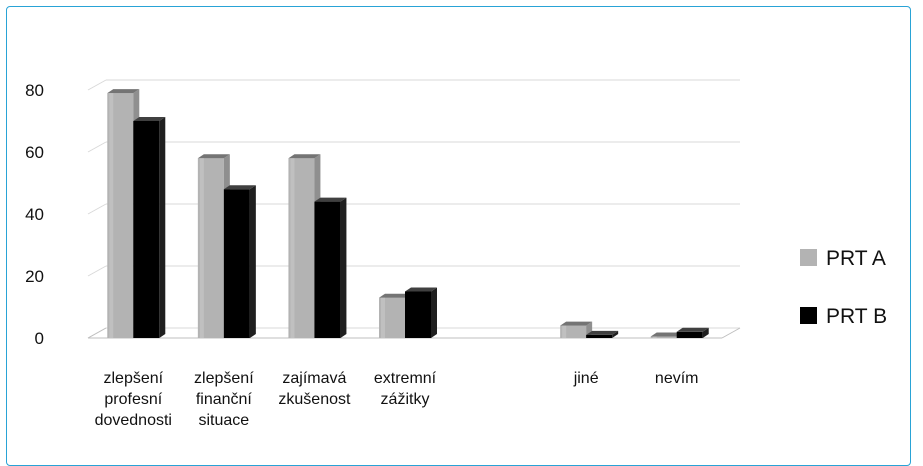  I want to click on y-tick-label: 40, so click(34, 214).